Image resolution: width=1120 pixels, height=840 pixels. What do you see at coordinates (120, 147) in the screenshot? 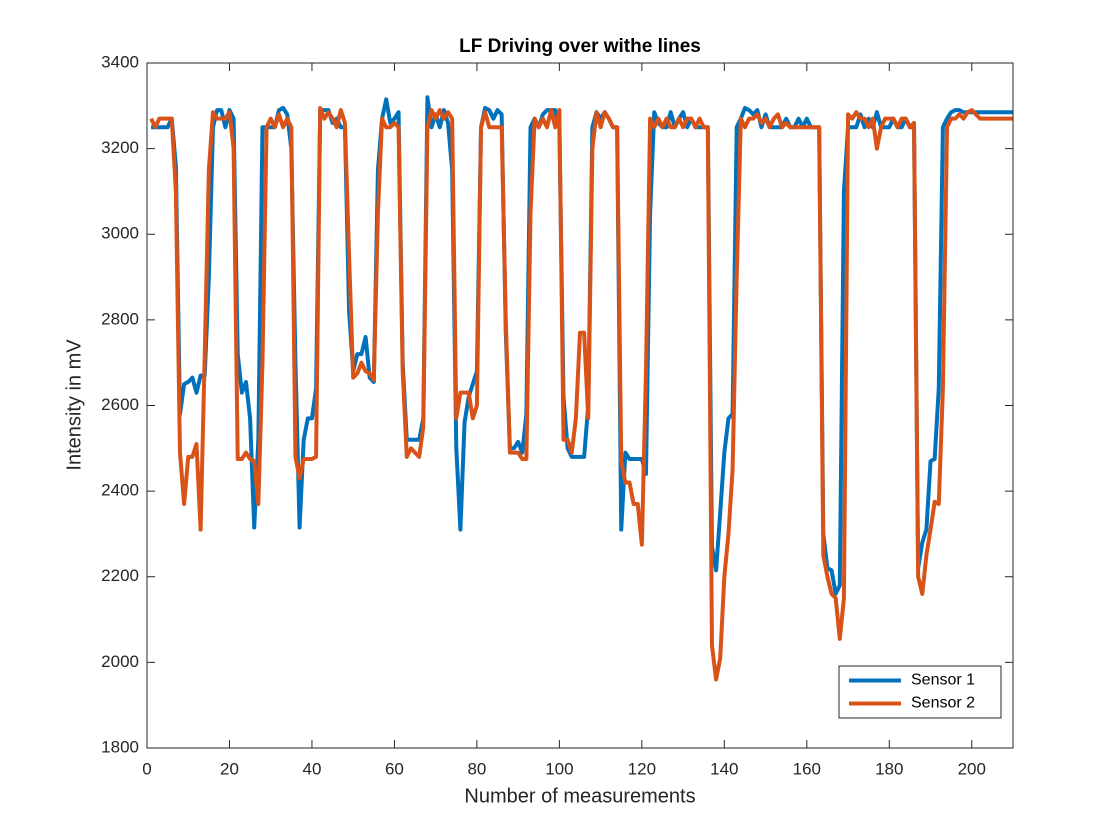
I see `y-tick-label: 3200` at bounding box center [120, 147].